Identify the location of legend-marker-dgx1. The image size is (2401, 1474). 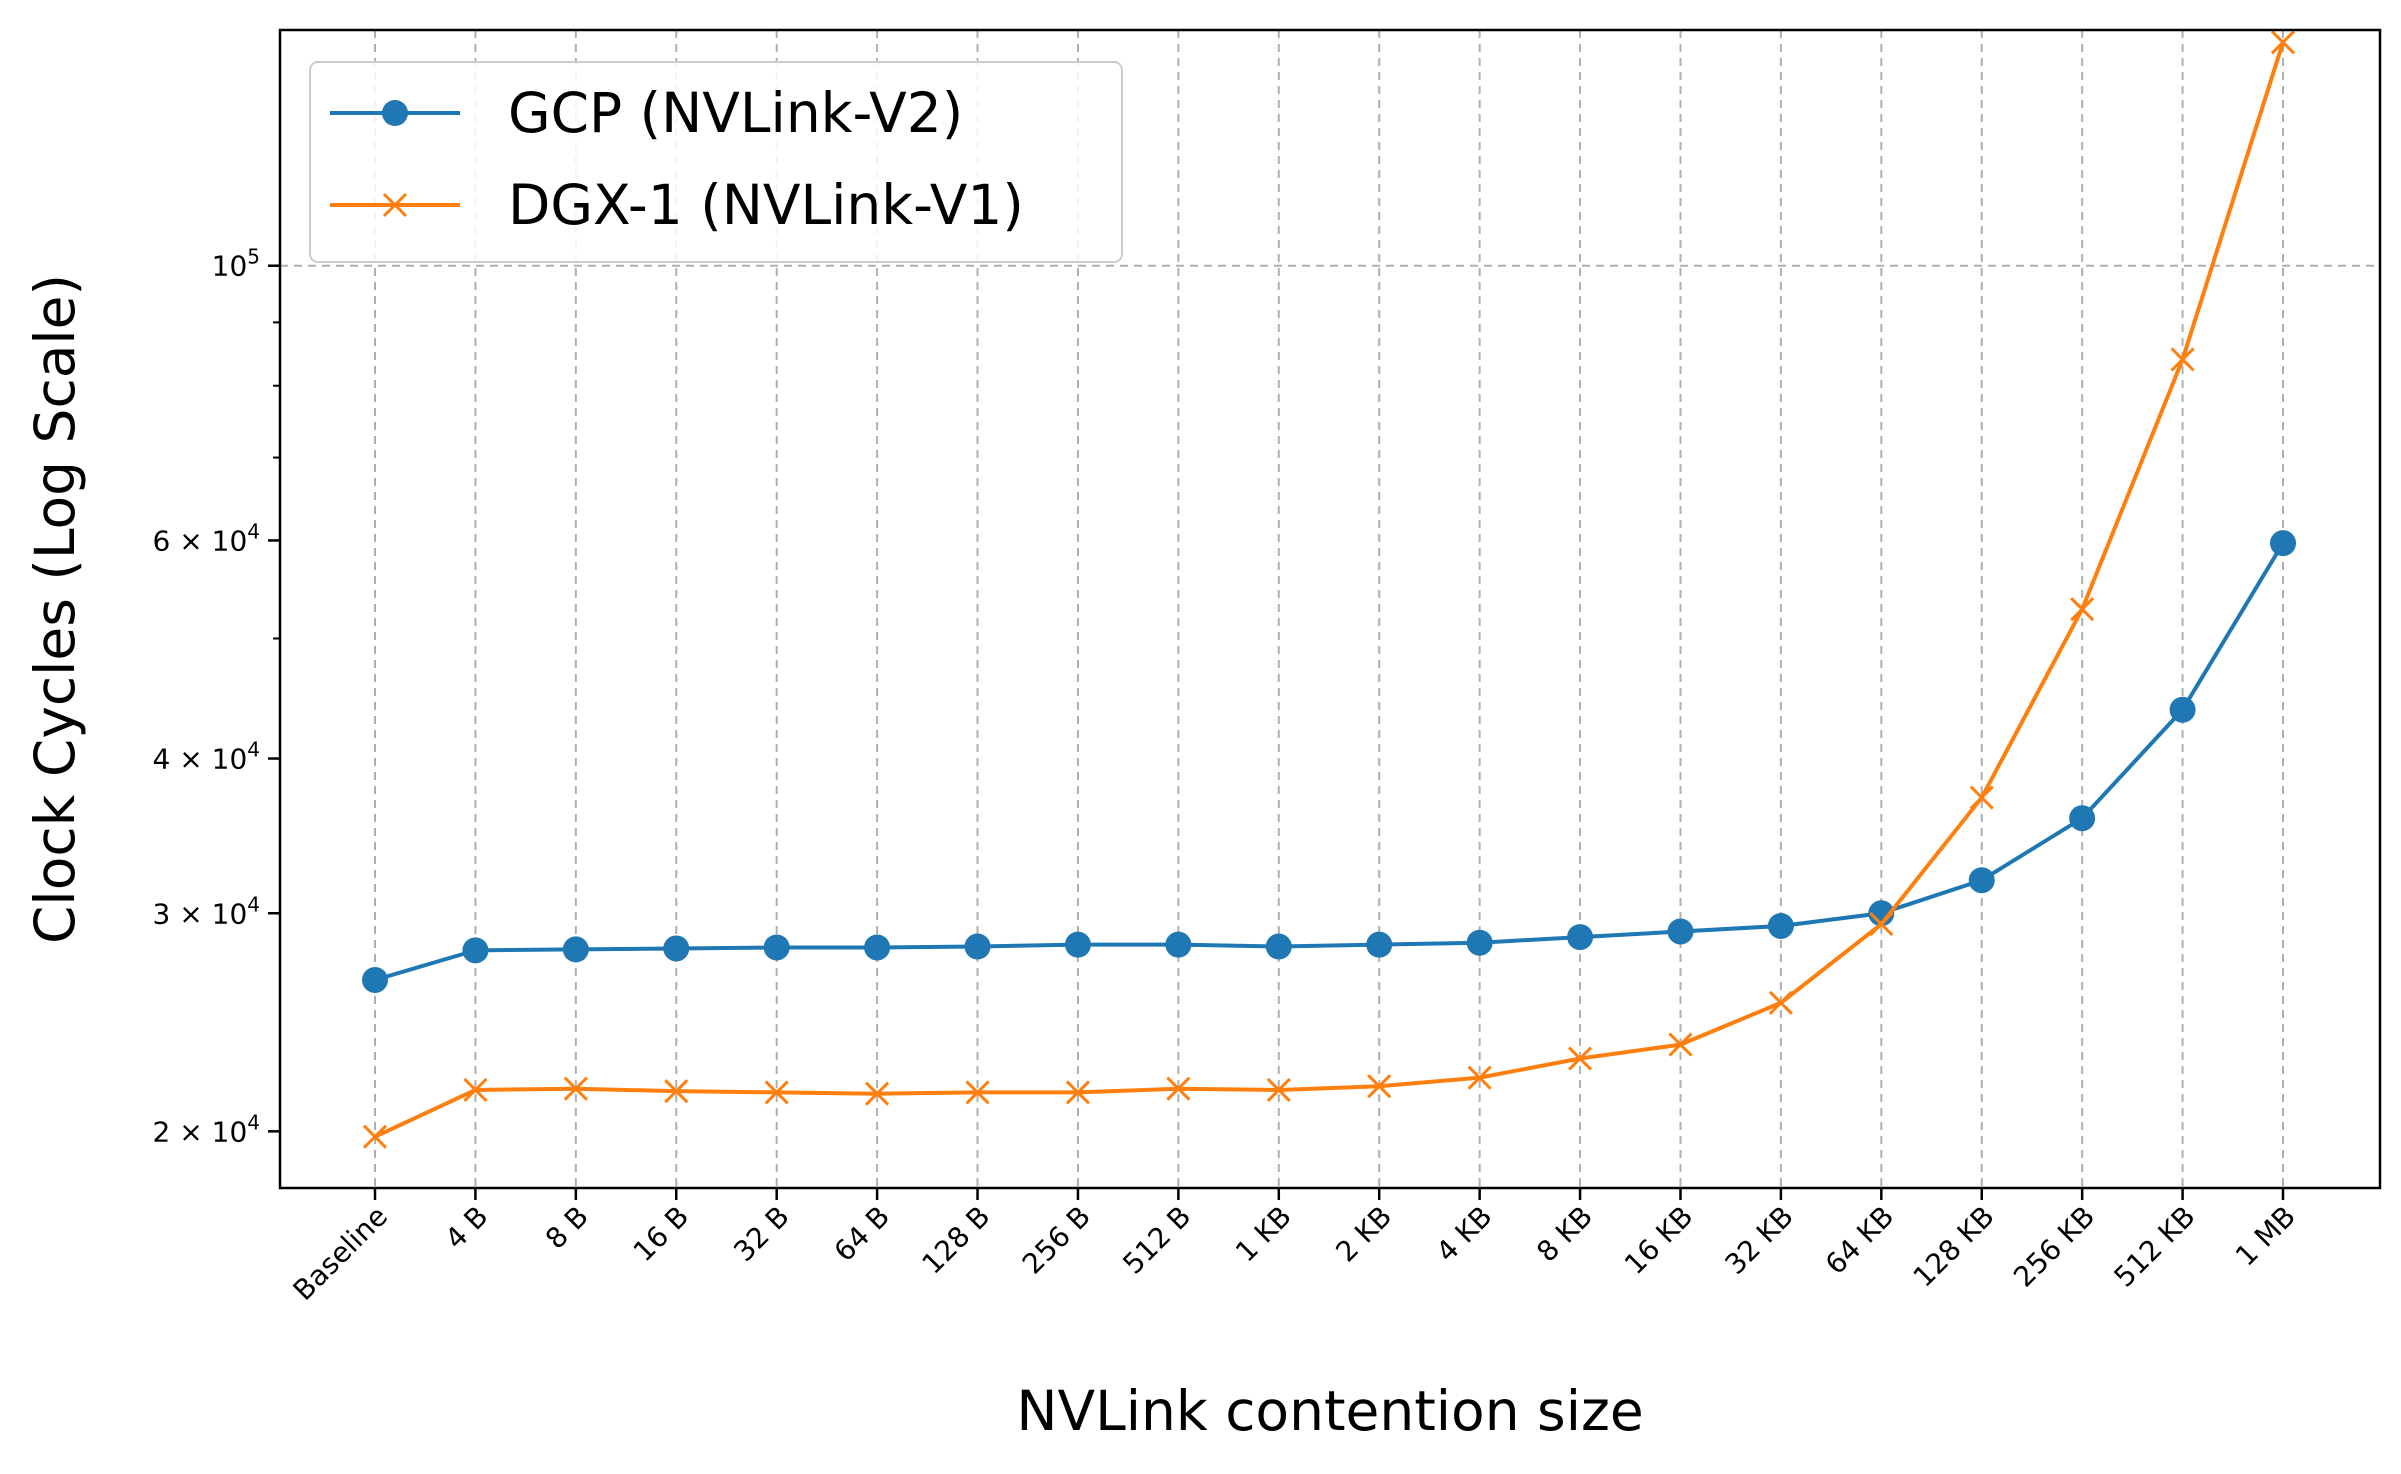
(395, 205).